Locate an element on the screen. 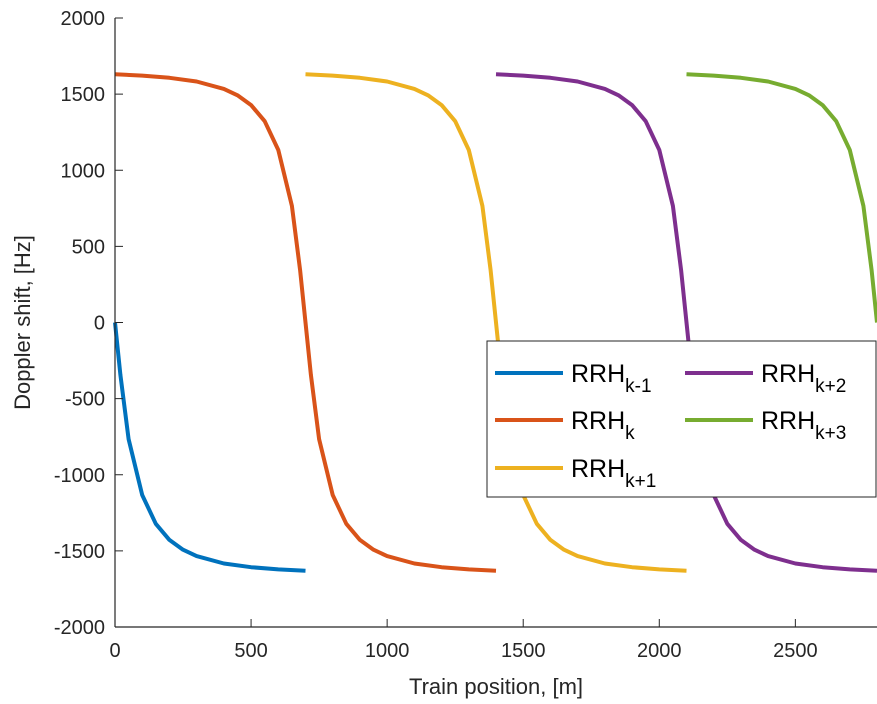  x-tick-label: 0 is located at coordinates (114, 651).